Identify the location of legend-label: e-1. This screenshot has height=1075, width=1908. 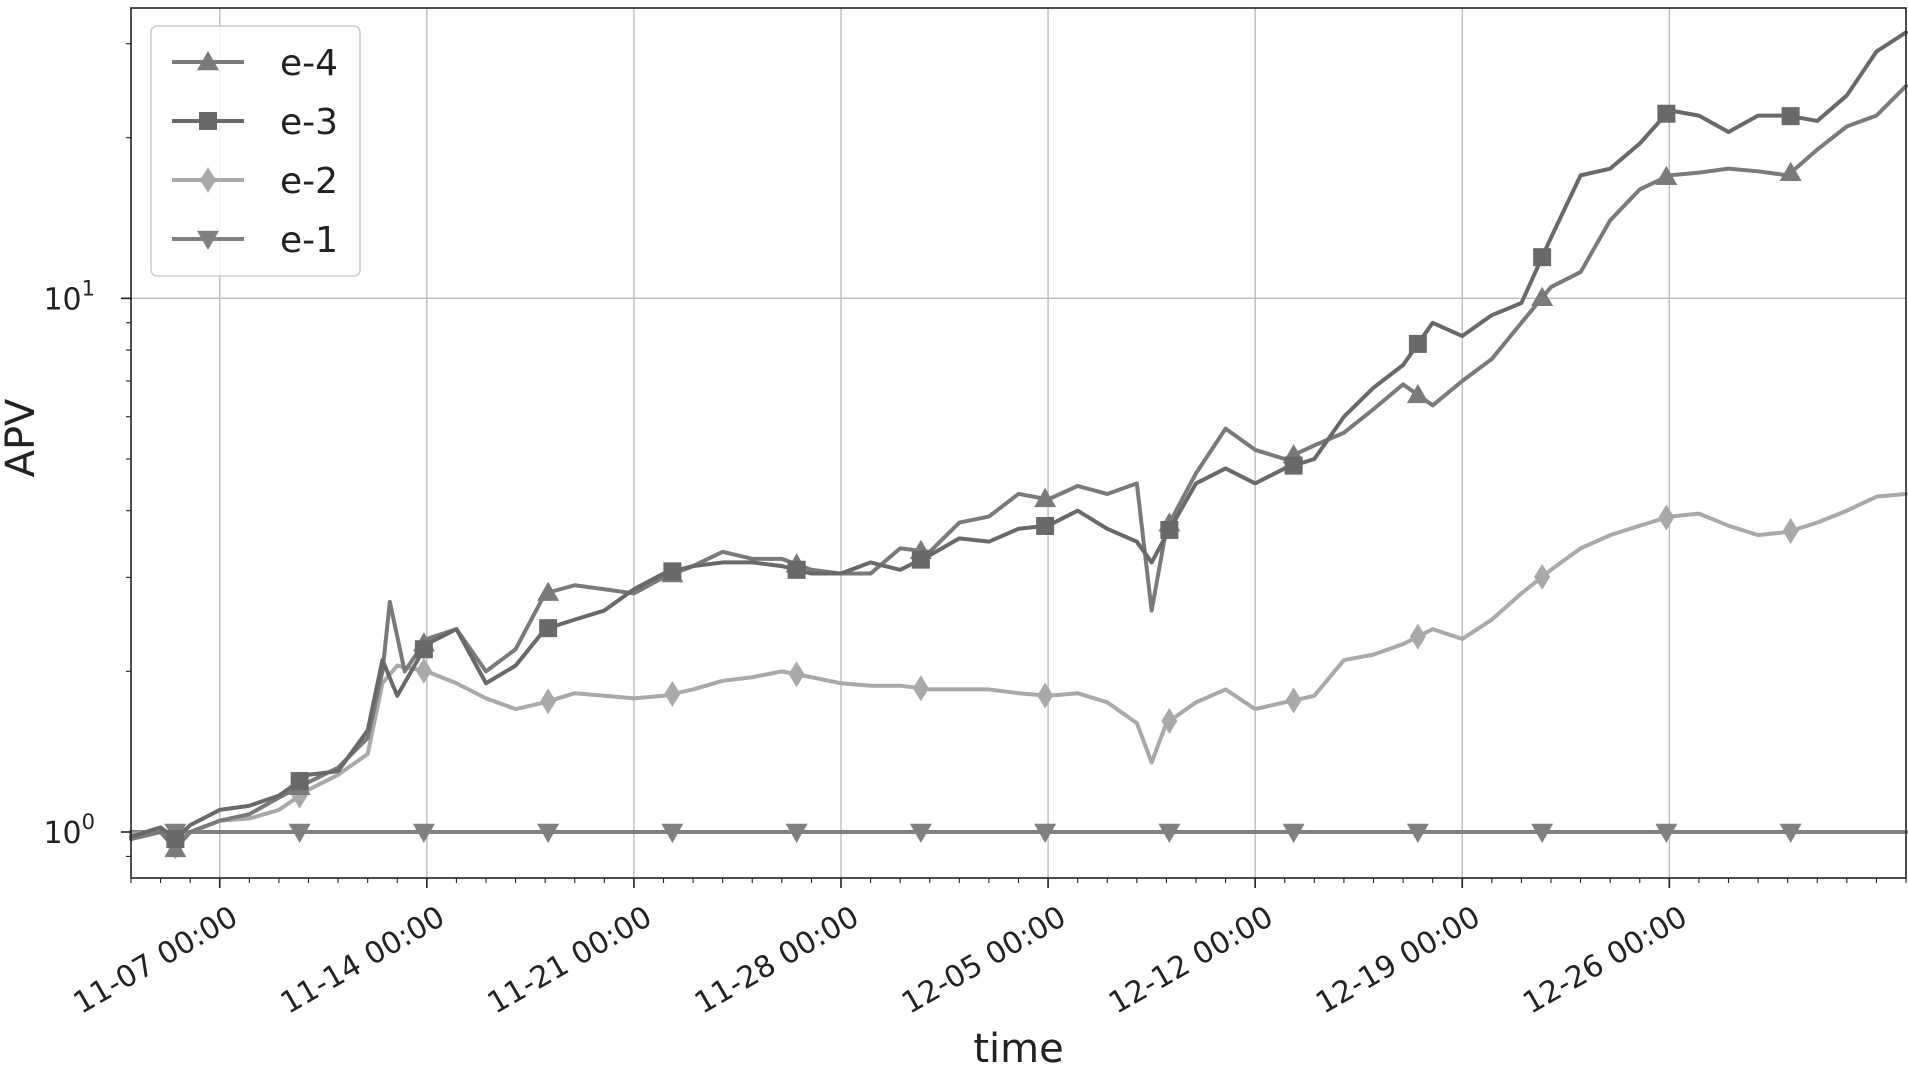
(309, 240).